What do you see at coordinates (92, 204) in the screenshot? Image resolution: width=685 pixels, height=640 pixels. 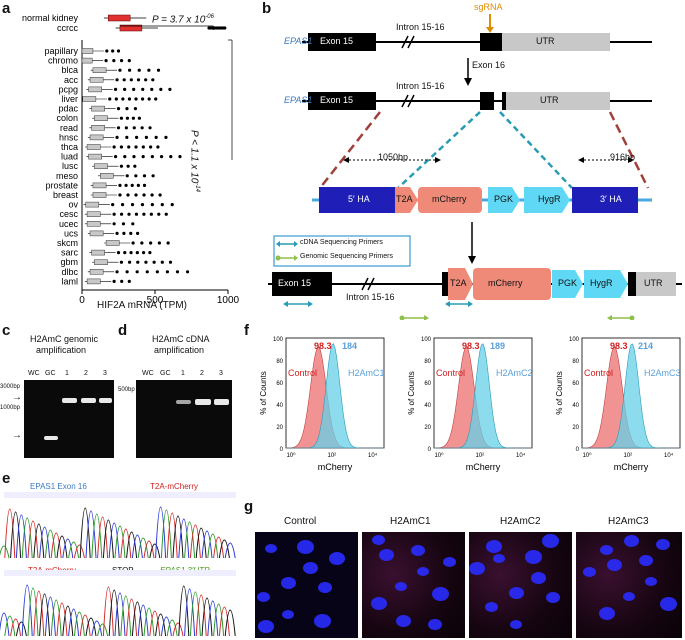 I see `box-ov` at bounding box center [92, 204].